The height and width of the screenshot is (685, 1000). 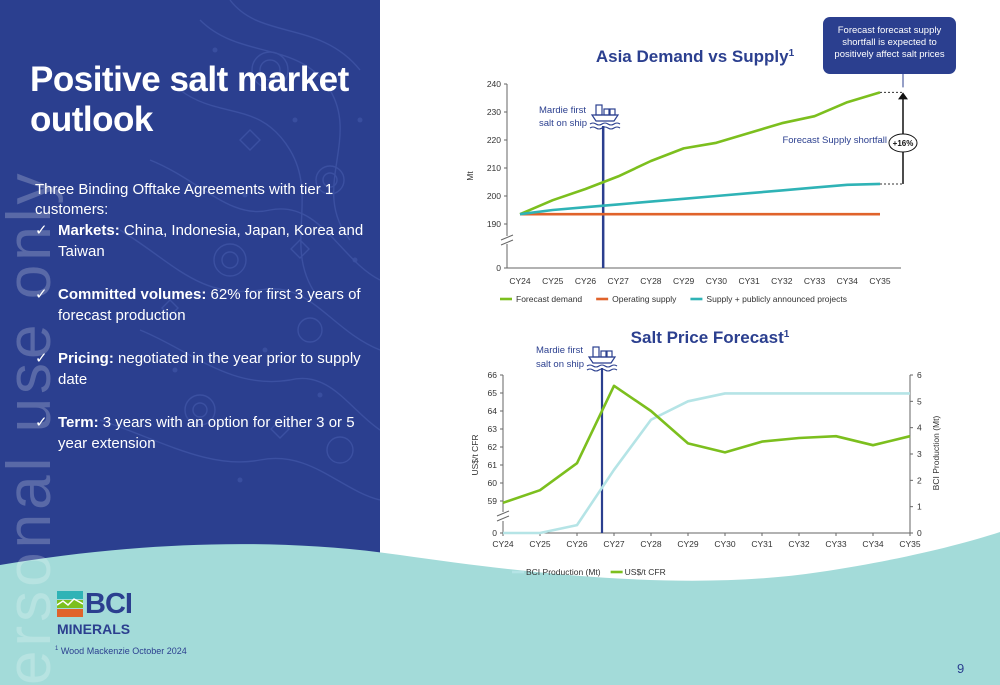 I want to click on chart1-mardie-label: salt on ship, so click(x=563, y=123).